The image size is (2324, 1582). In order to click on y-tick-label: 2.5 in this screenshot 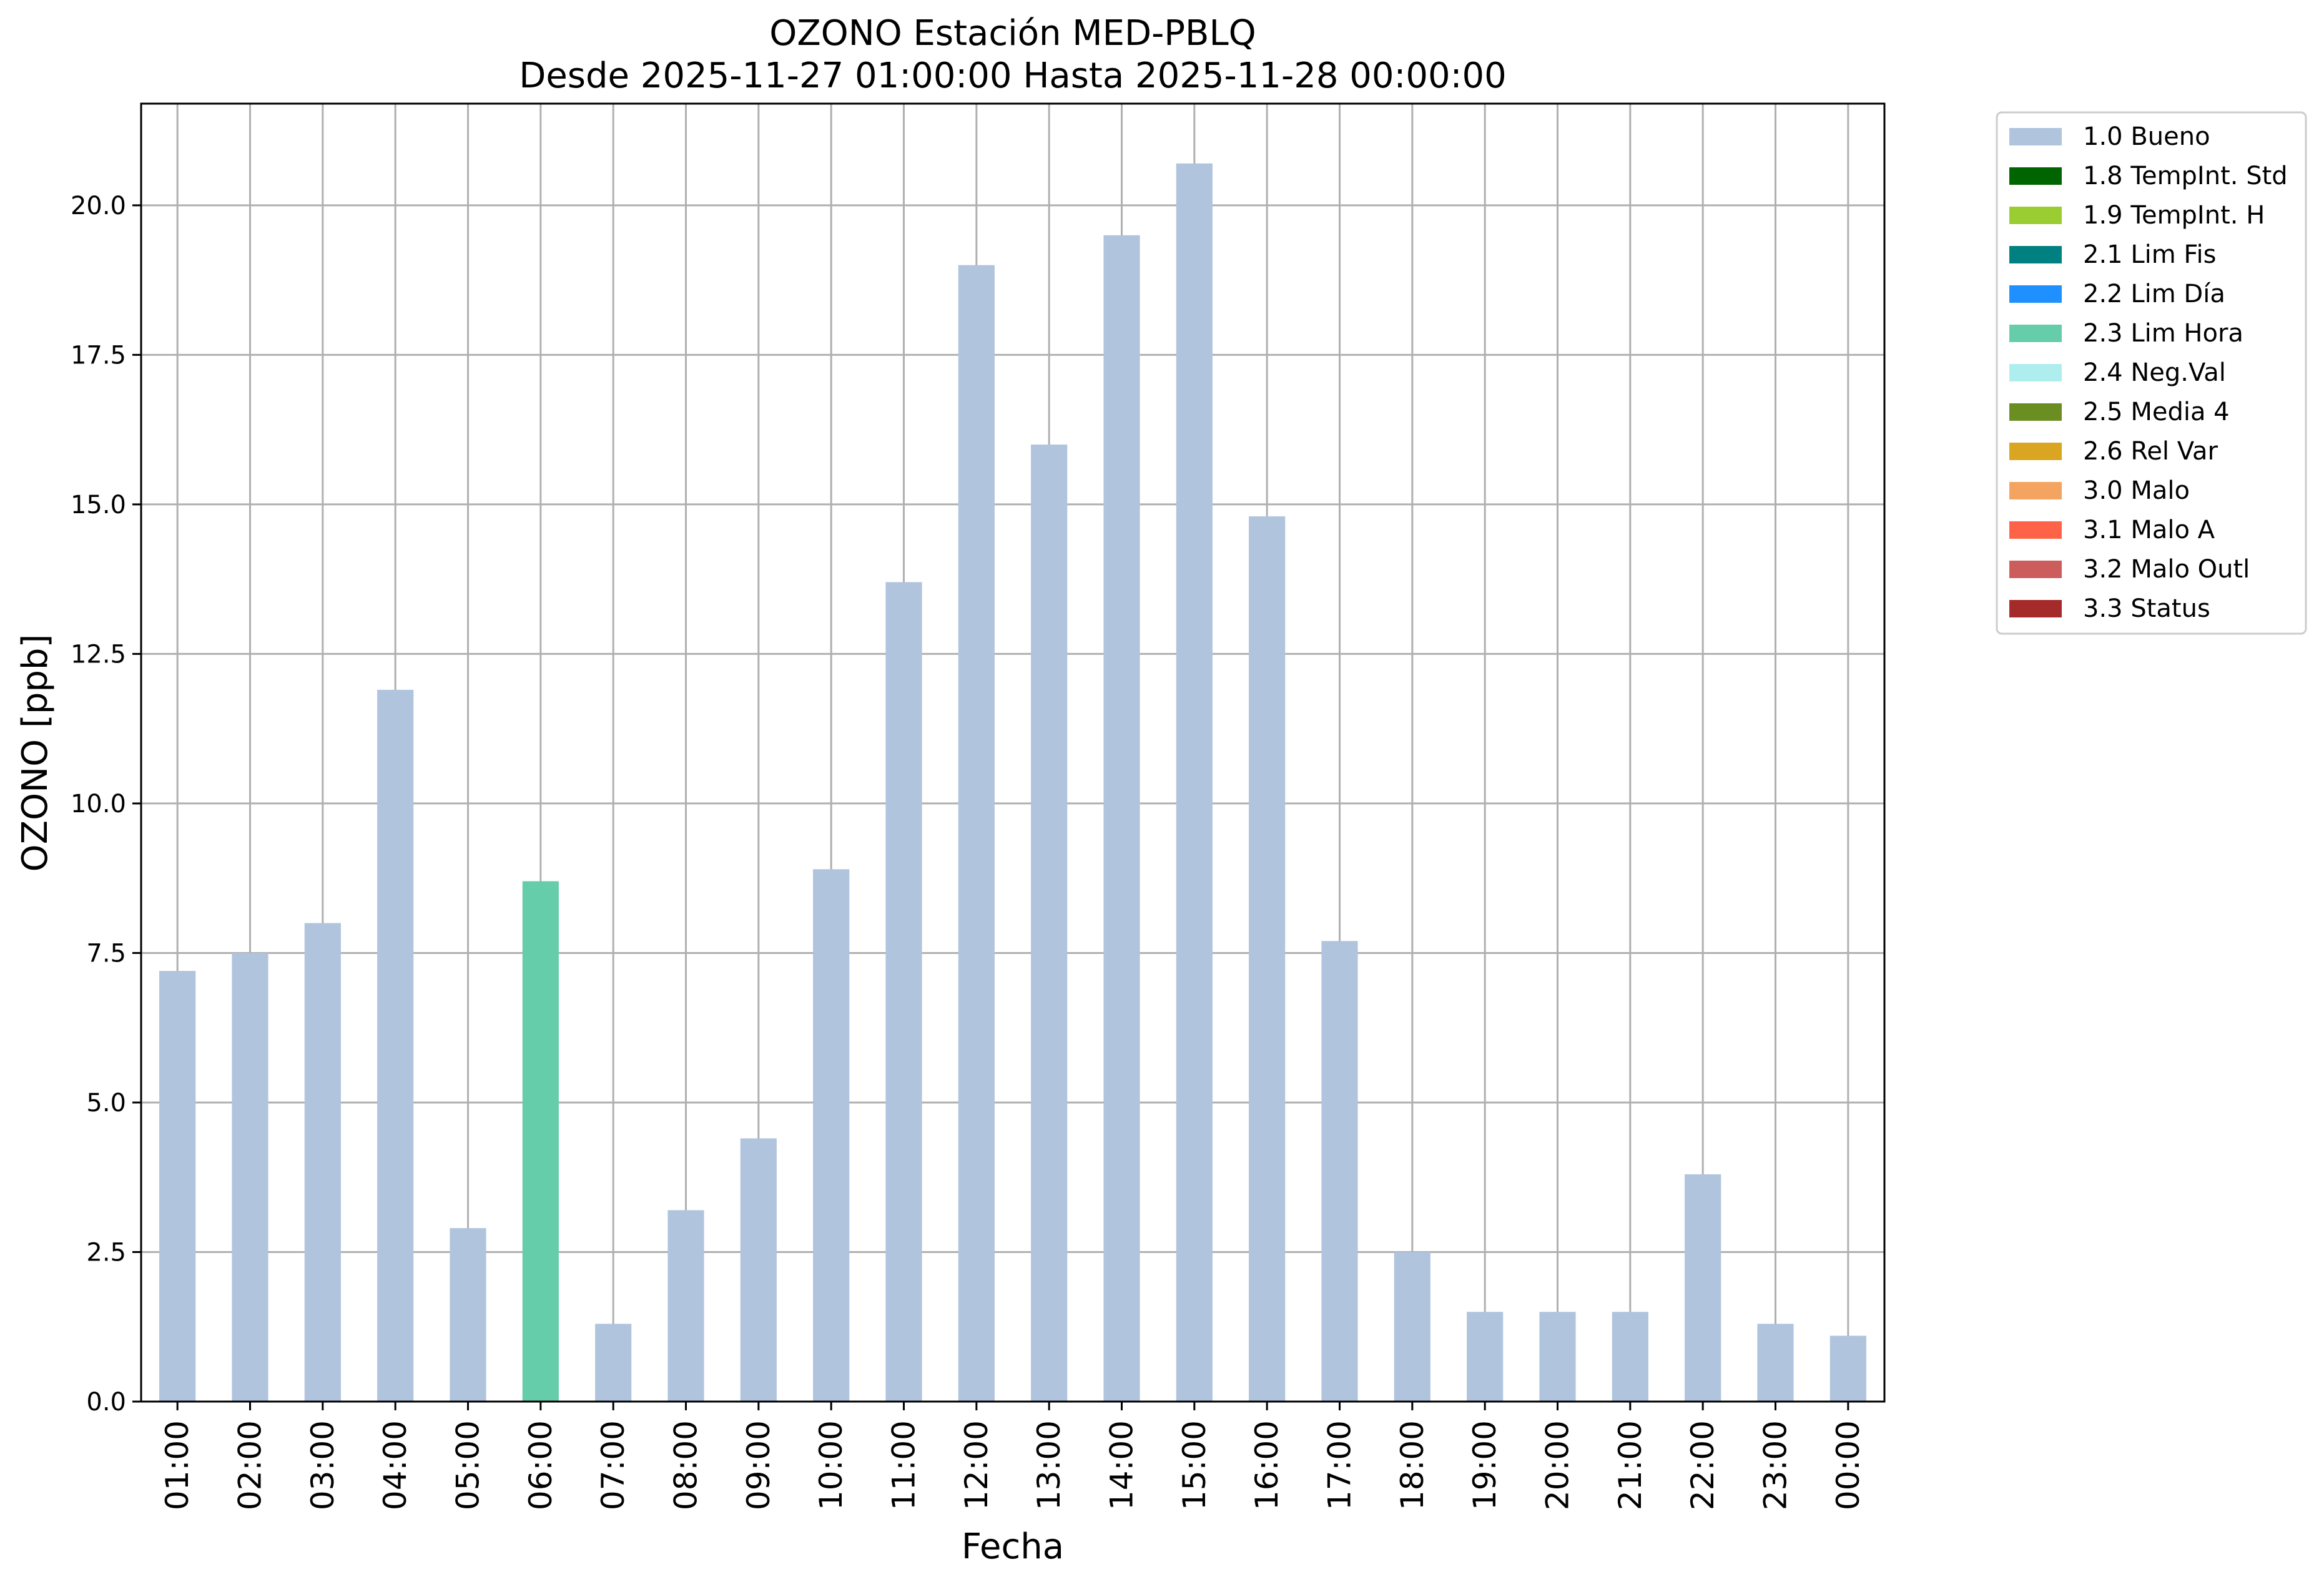, I will do `click(106, 1252)`.